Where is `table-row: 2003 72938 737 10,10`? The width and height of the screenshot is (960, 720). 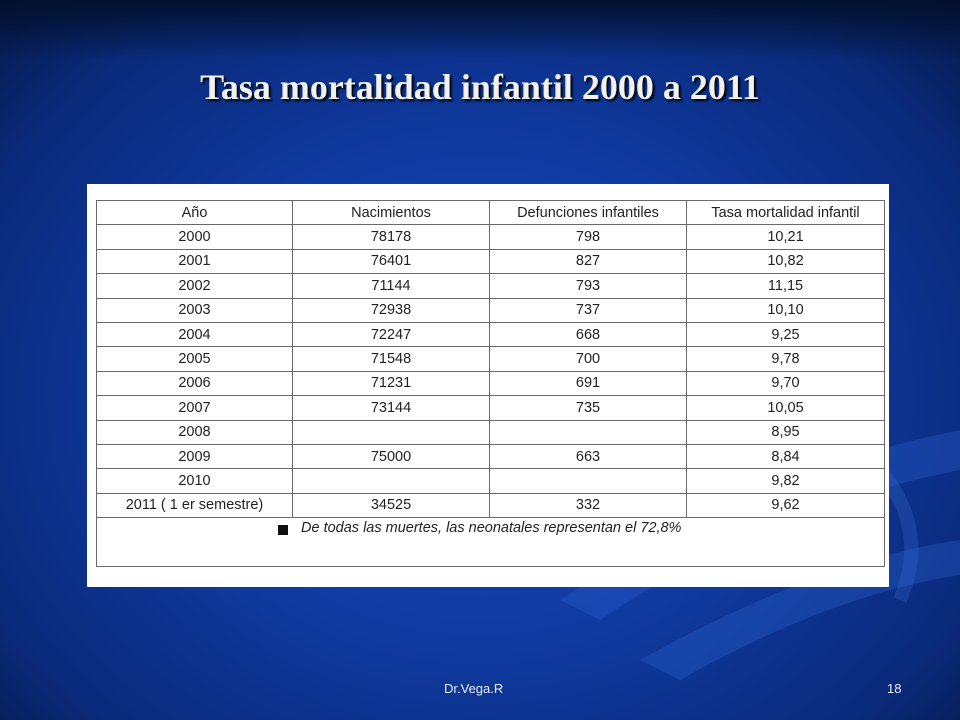 table-row: 2003 72938 737 10,10 is located at coordinates (490, 310).